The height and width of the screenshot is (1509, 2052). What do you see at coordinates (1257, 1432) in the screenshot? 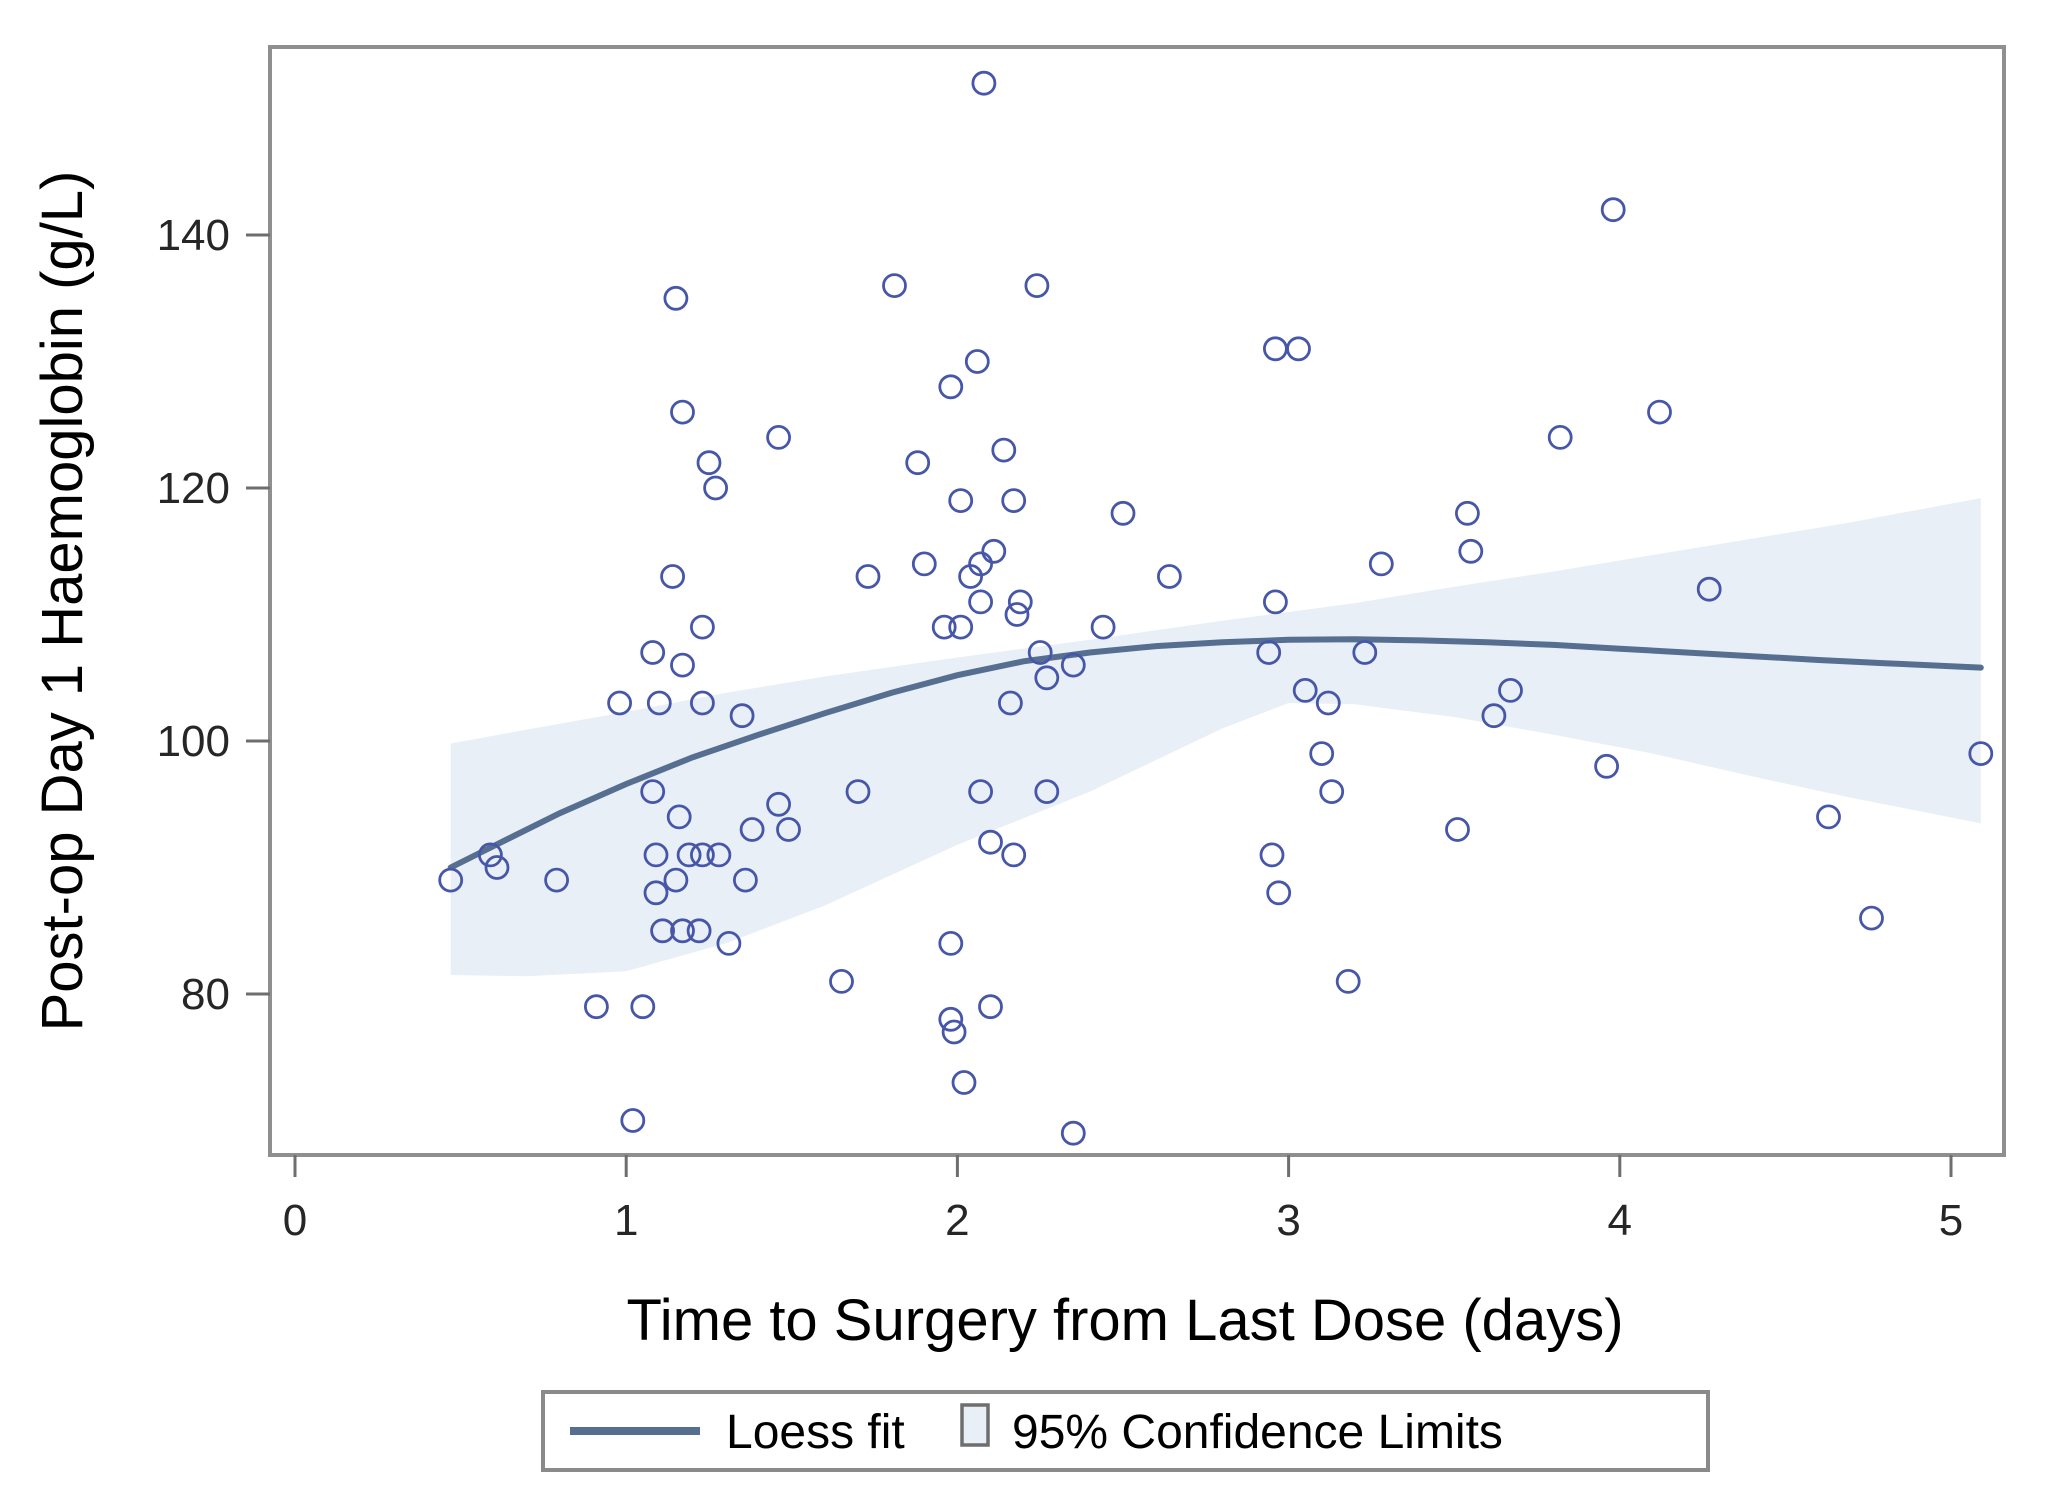
I see `legend-ci-label: 95% Confidence Limits` at bounding box center [1257, 1432].